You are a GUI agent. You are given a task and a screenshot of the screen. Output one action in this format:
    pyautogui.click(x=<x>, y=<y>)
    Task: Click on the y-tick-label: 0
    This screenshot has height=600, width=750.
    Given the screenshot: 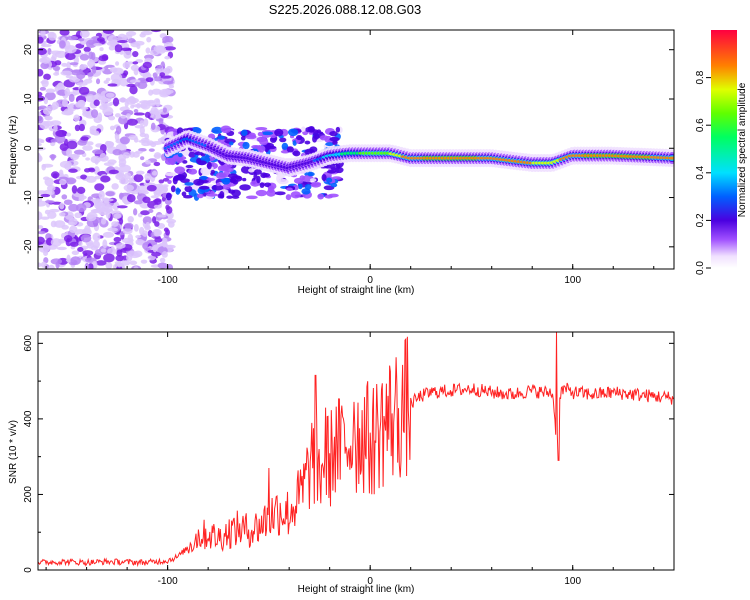 What is the action you would take?
    pyautogui.click(x=28, y=570)
    